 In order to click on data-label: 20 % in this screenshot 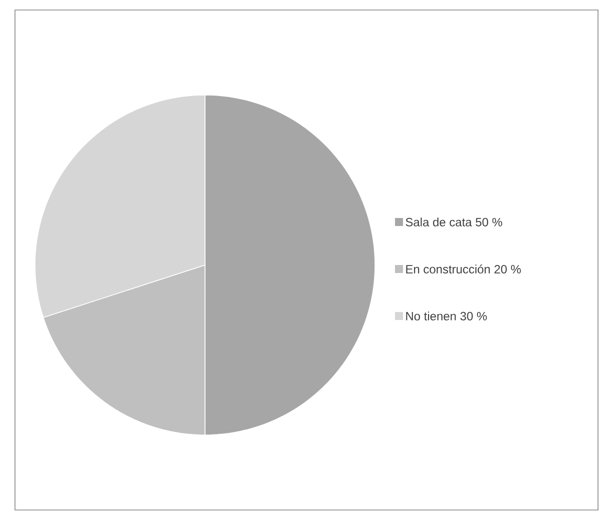, I will do `click(507, 269)`.